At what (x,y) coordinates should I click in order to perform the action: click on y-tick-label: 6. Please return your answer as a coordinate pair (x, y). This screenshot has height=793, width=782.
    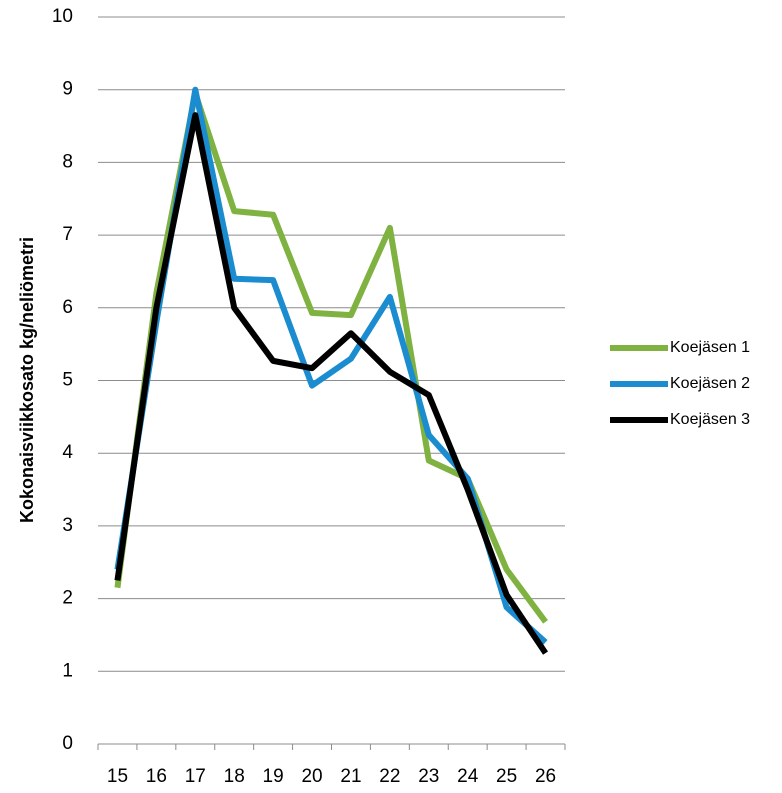
    Looking at the image, I should click on (67, 307).